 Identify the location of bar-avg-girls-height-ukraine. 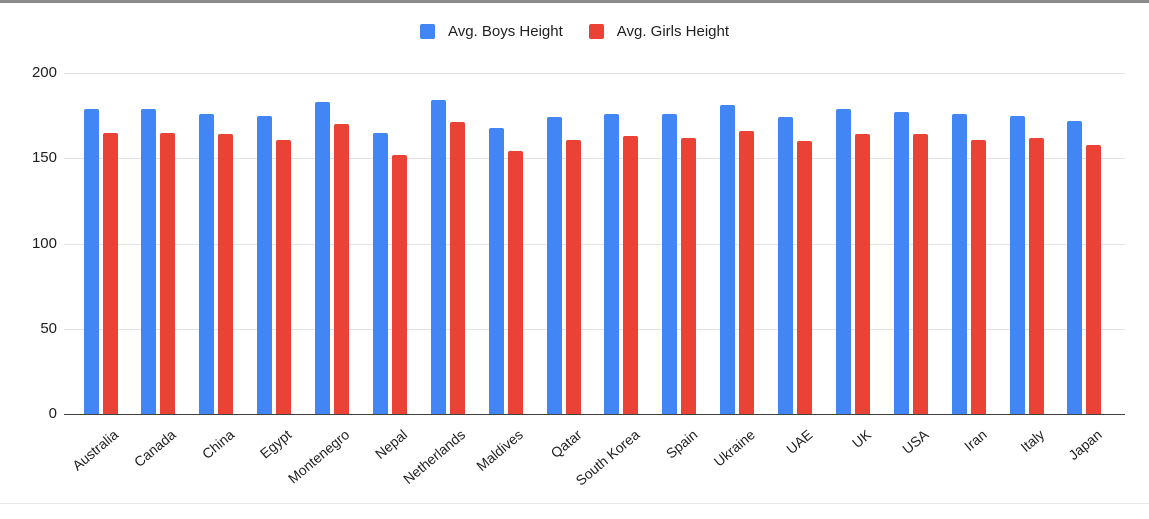
(747, 272).